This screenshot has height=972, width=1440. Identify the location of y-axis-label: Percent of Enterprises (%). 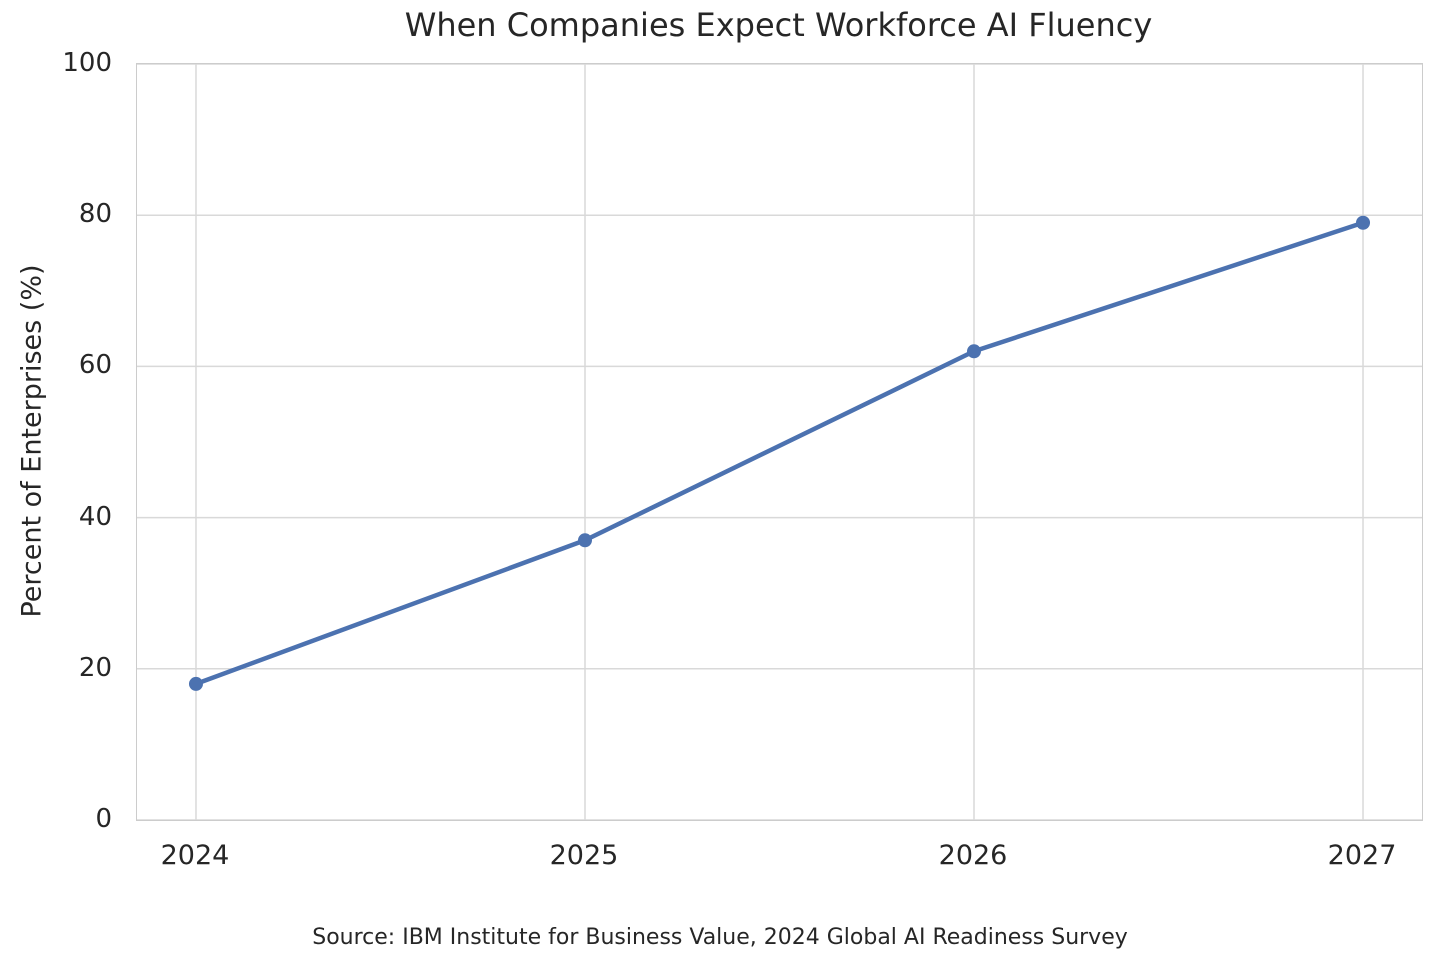
(32, 441).